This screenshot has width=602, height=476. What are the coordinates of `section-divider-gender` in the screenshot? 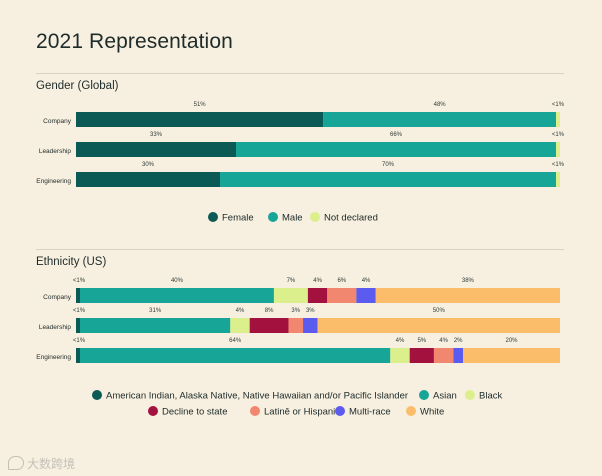 It's located at (300, 73).